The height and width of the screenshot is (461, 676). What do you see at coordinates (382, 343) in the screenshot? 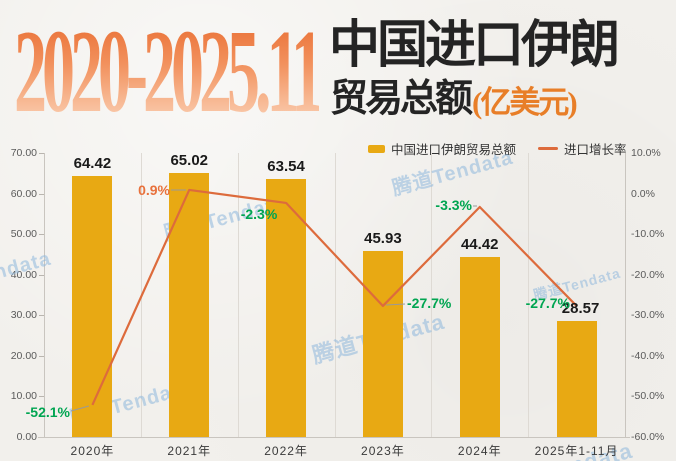
I see `bar-2023年` at bounding box center [382, 343].